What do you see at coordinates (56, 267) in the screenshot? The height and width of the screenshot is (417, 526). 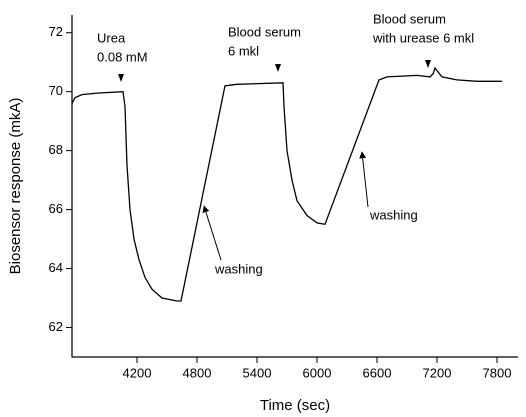 I see `y-tick-label: 64` at bounding box center [56, 267].